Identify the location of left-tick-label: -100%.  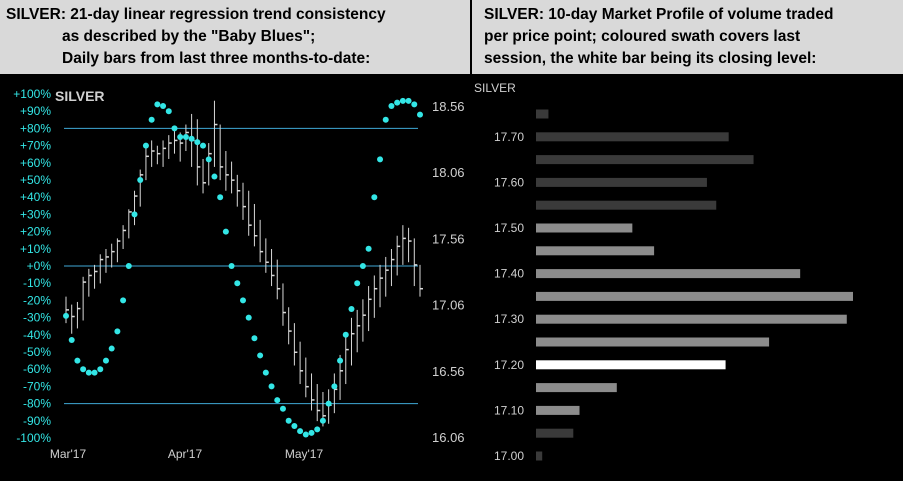
(33, 438).